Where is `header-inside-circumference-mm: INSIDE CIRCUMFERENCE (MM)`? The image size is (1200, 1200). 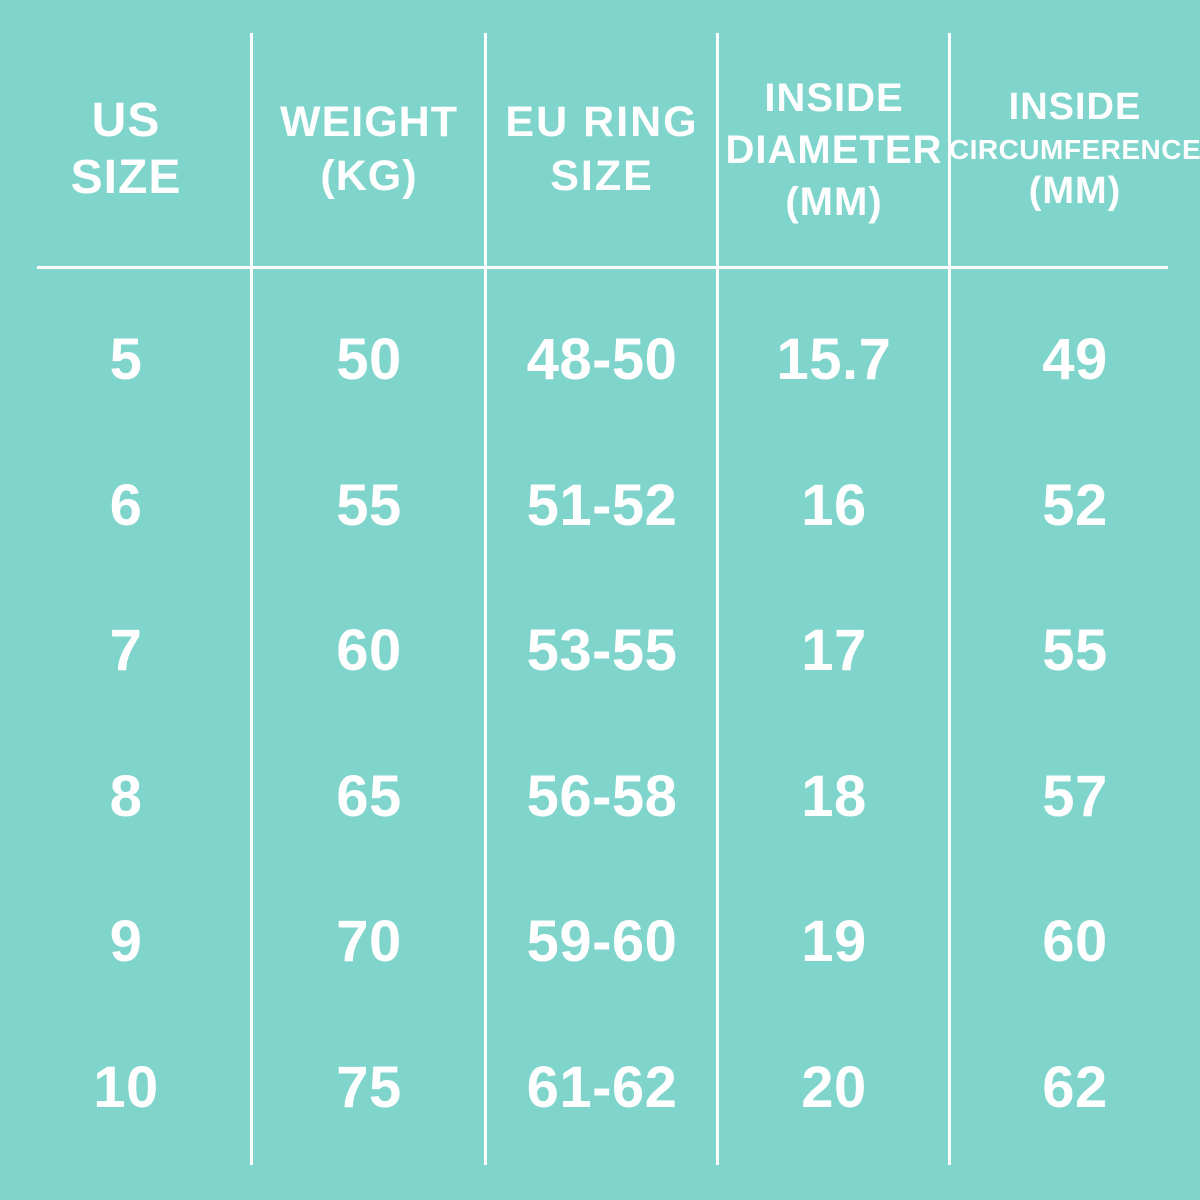
header-inside-circumference-mm: INSIDE CIRCUMFERENCE (MM) is located at coordinates (1074, 149).